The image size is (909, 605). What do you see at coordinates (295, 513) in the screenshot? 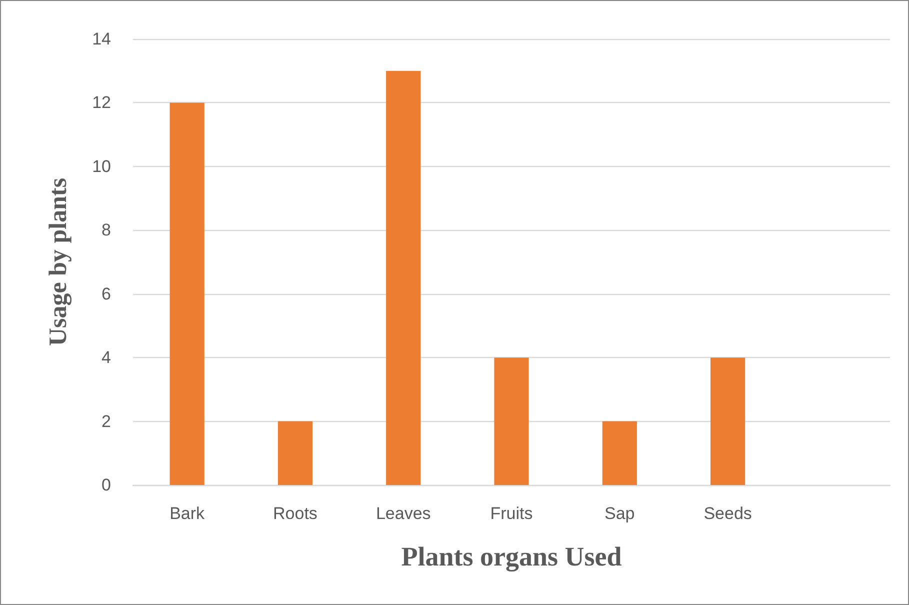
I see `x-tick-label: Roots` at bounding box center [295, 513].